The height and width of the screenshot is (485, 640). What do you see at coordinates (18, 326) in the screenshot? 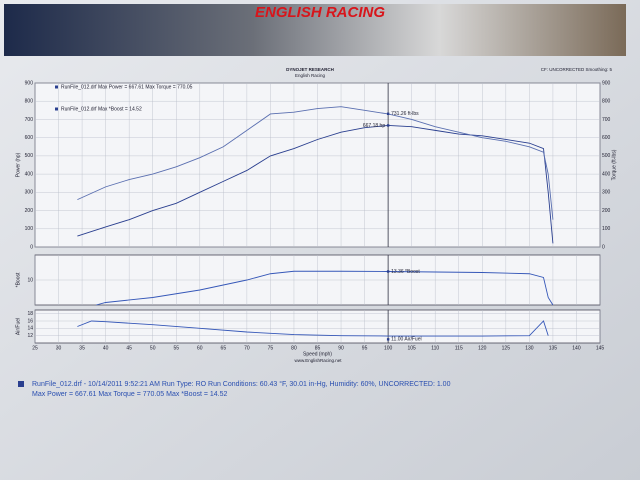
I see `y-axis-label: Air/Fuel` at bounding box center [18, 326].